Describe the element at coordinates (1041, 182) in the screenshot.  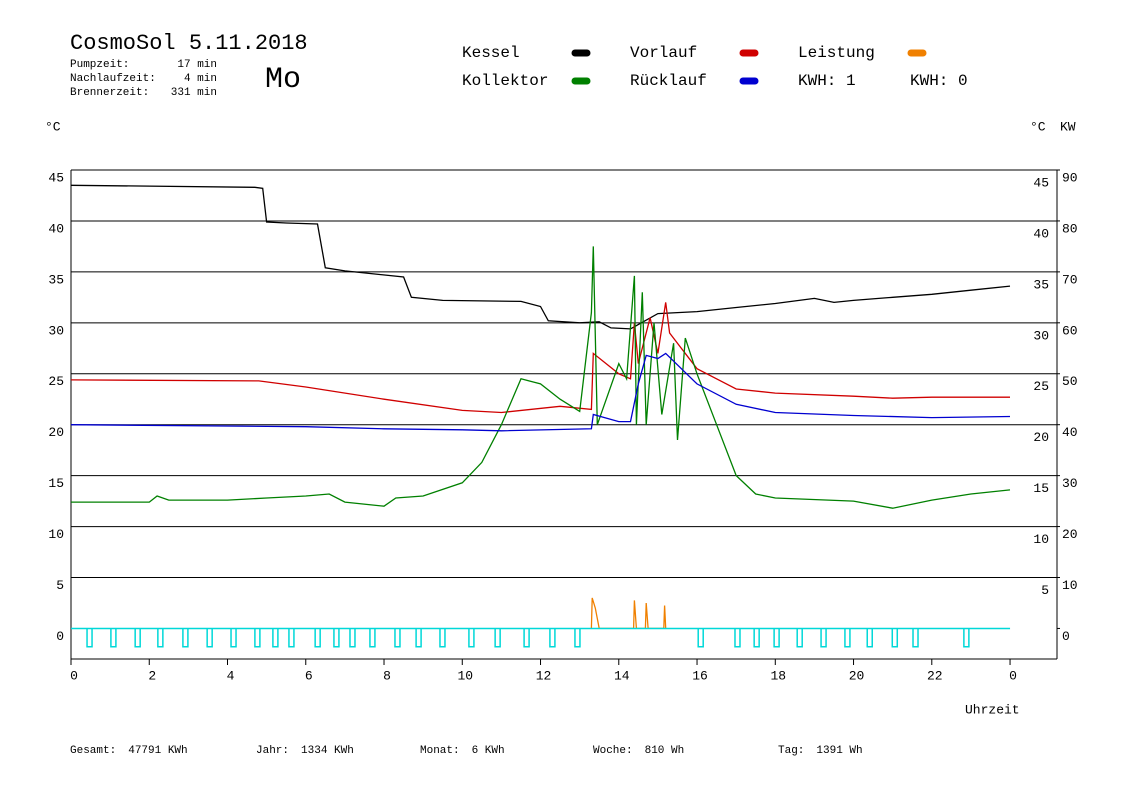
I see `y-tick-label-right: 45` at that location.